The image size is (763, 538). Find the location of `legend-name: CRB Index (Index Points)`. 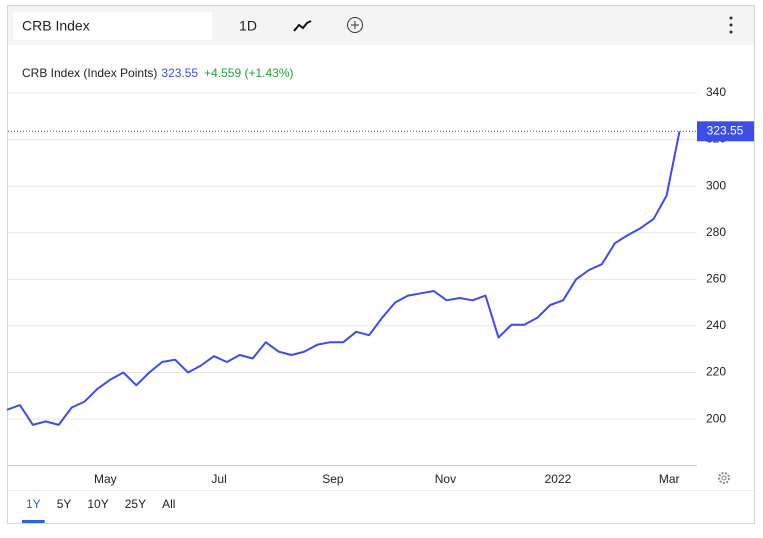

legend-name: CRB Index (Index Points) is located at coordinates (89, 73).